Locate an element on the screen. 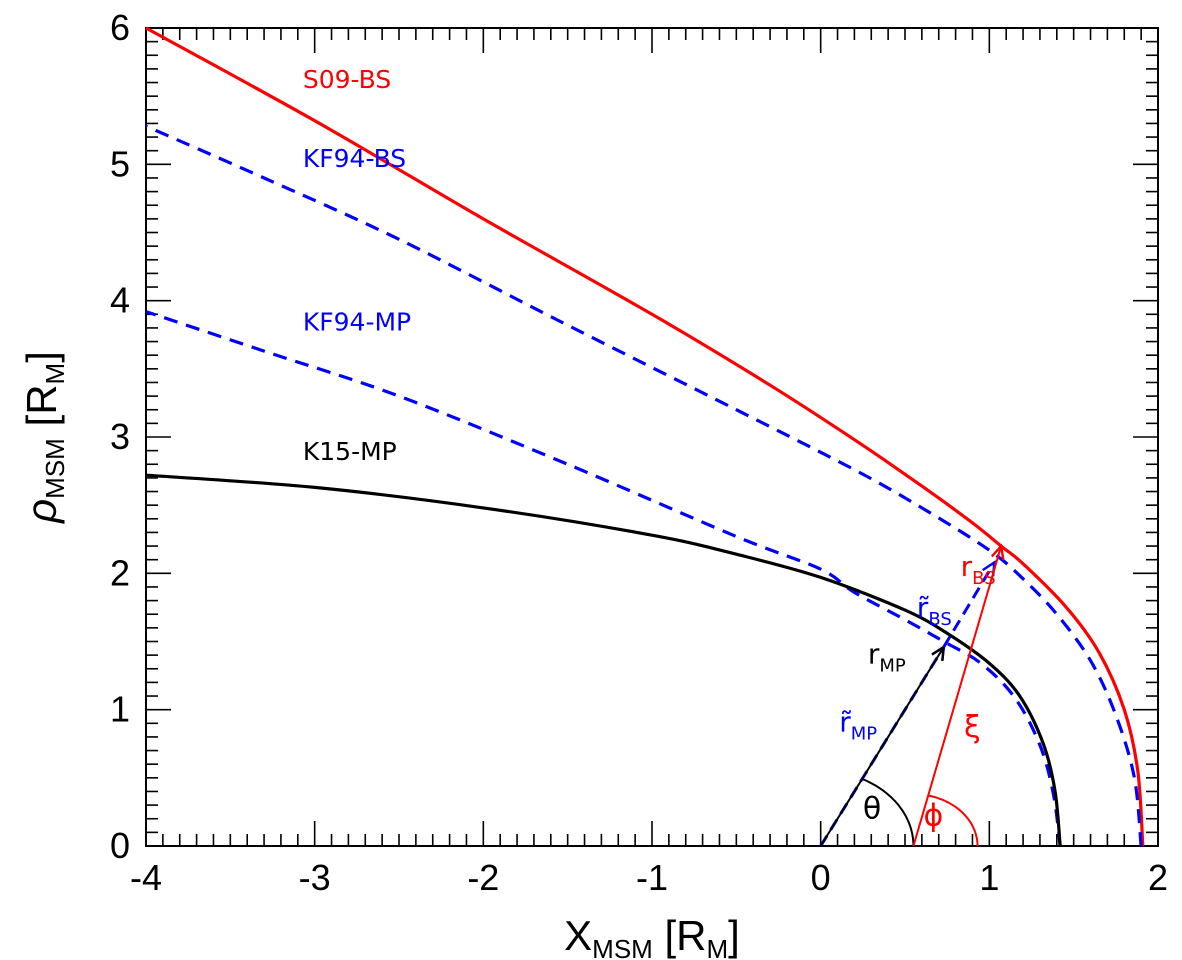 Image resolution: width=1182 pixels, height=960 pixels. s09-bs-label: S09-BS is located at coordinates (347, 79).